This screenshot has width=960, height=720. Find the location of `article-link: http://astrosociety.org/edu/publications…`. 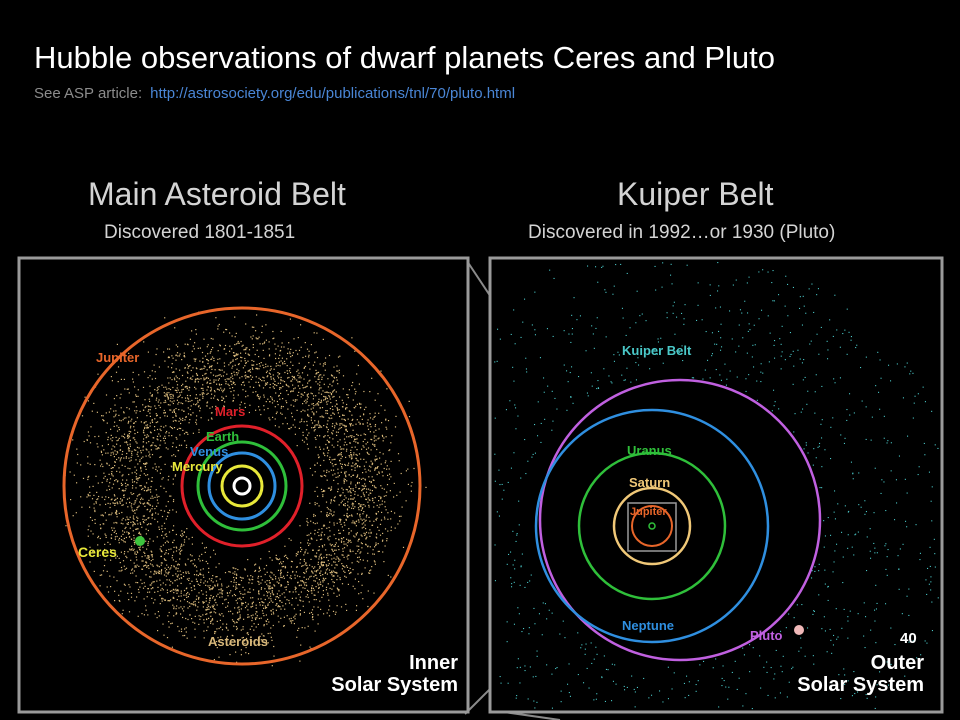

article-link: http://astrosociety.org/edu/publications… is located at coordinates (333, 93).